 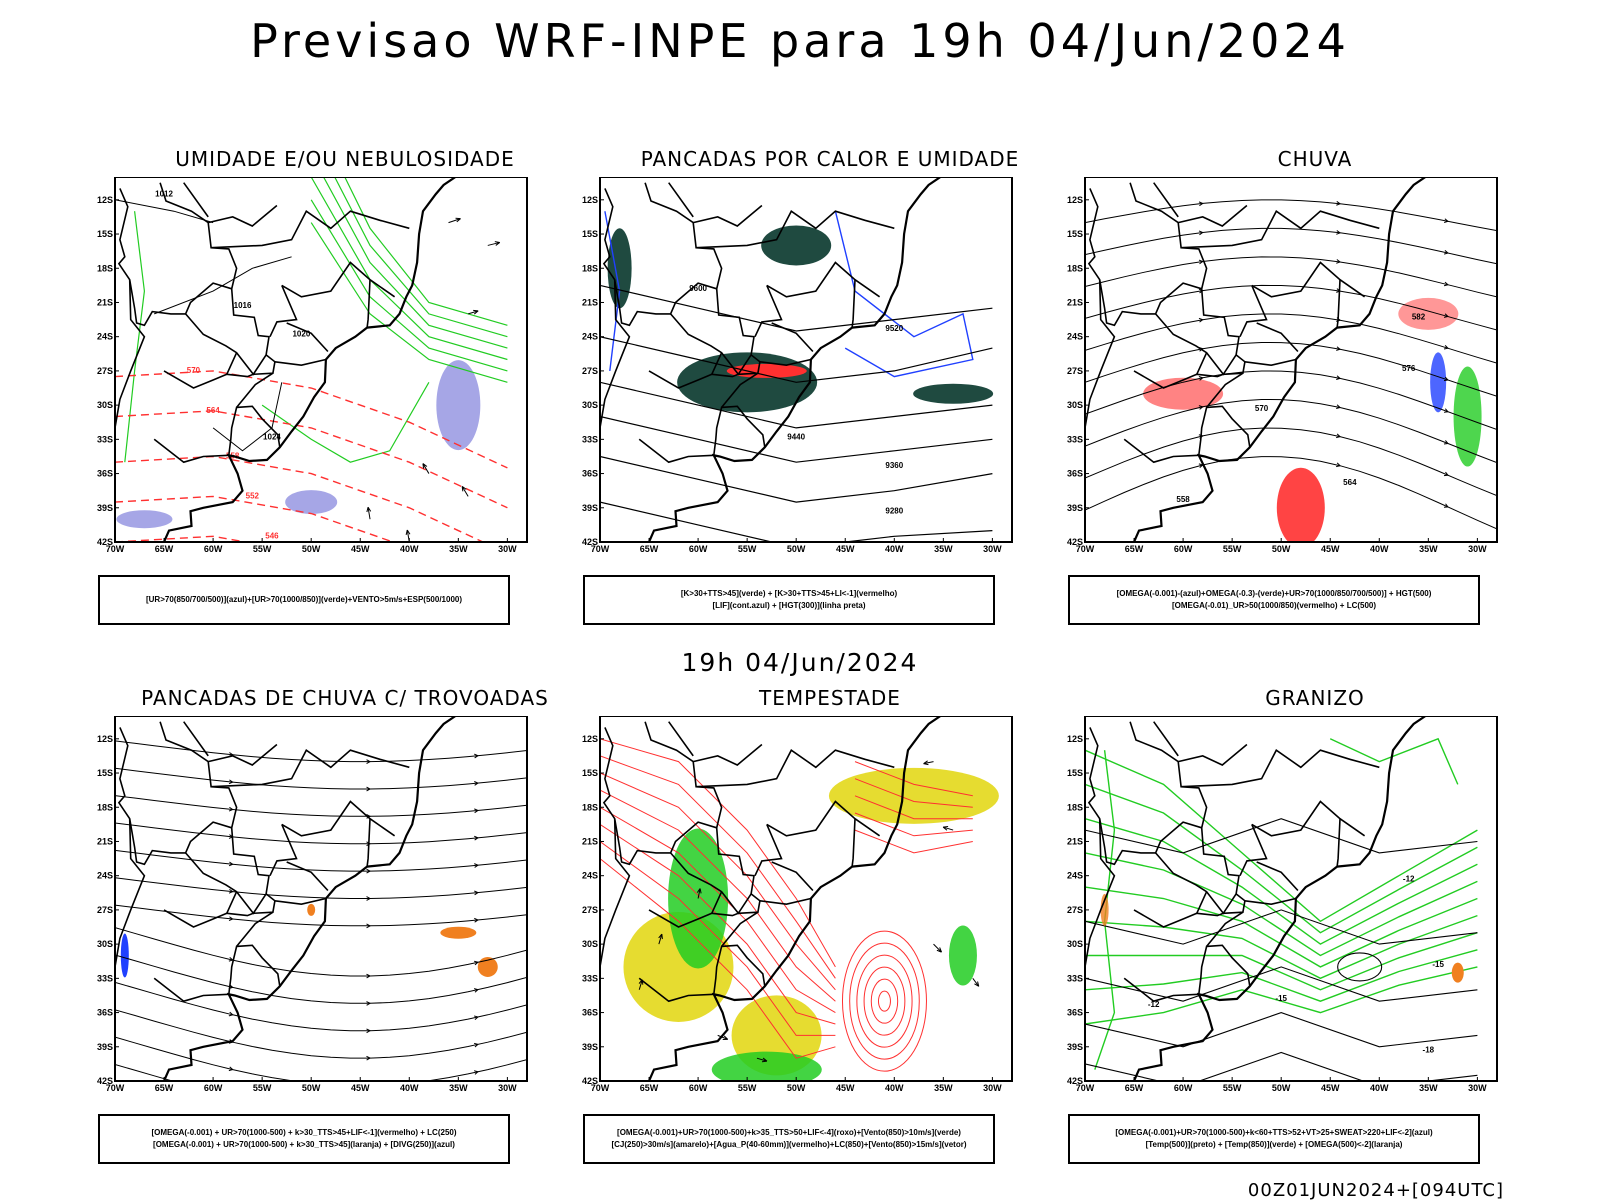 What do you see at coordinates (796, 436) in the screenshot?
I see `hgt-label: 9440` at bounding box center [796, 436].